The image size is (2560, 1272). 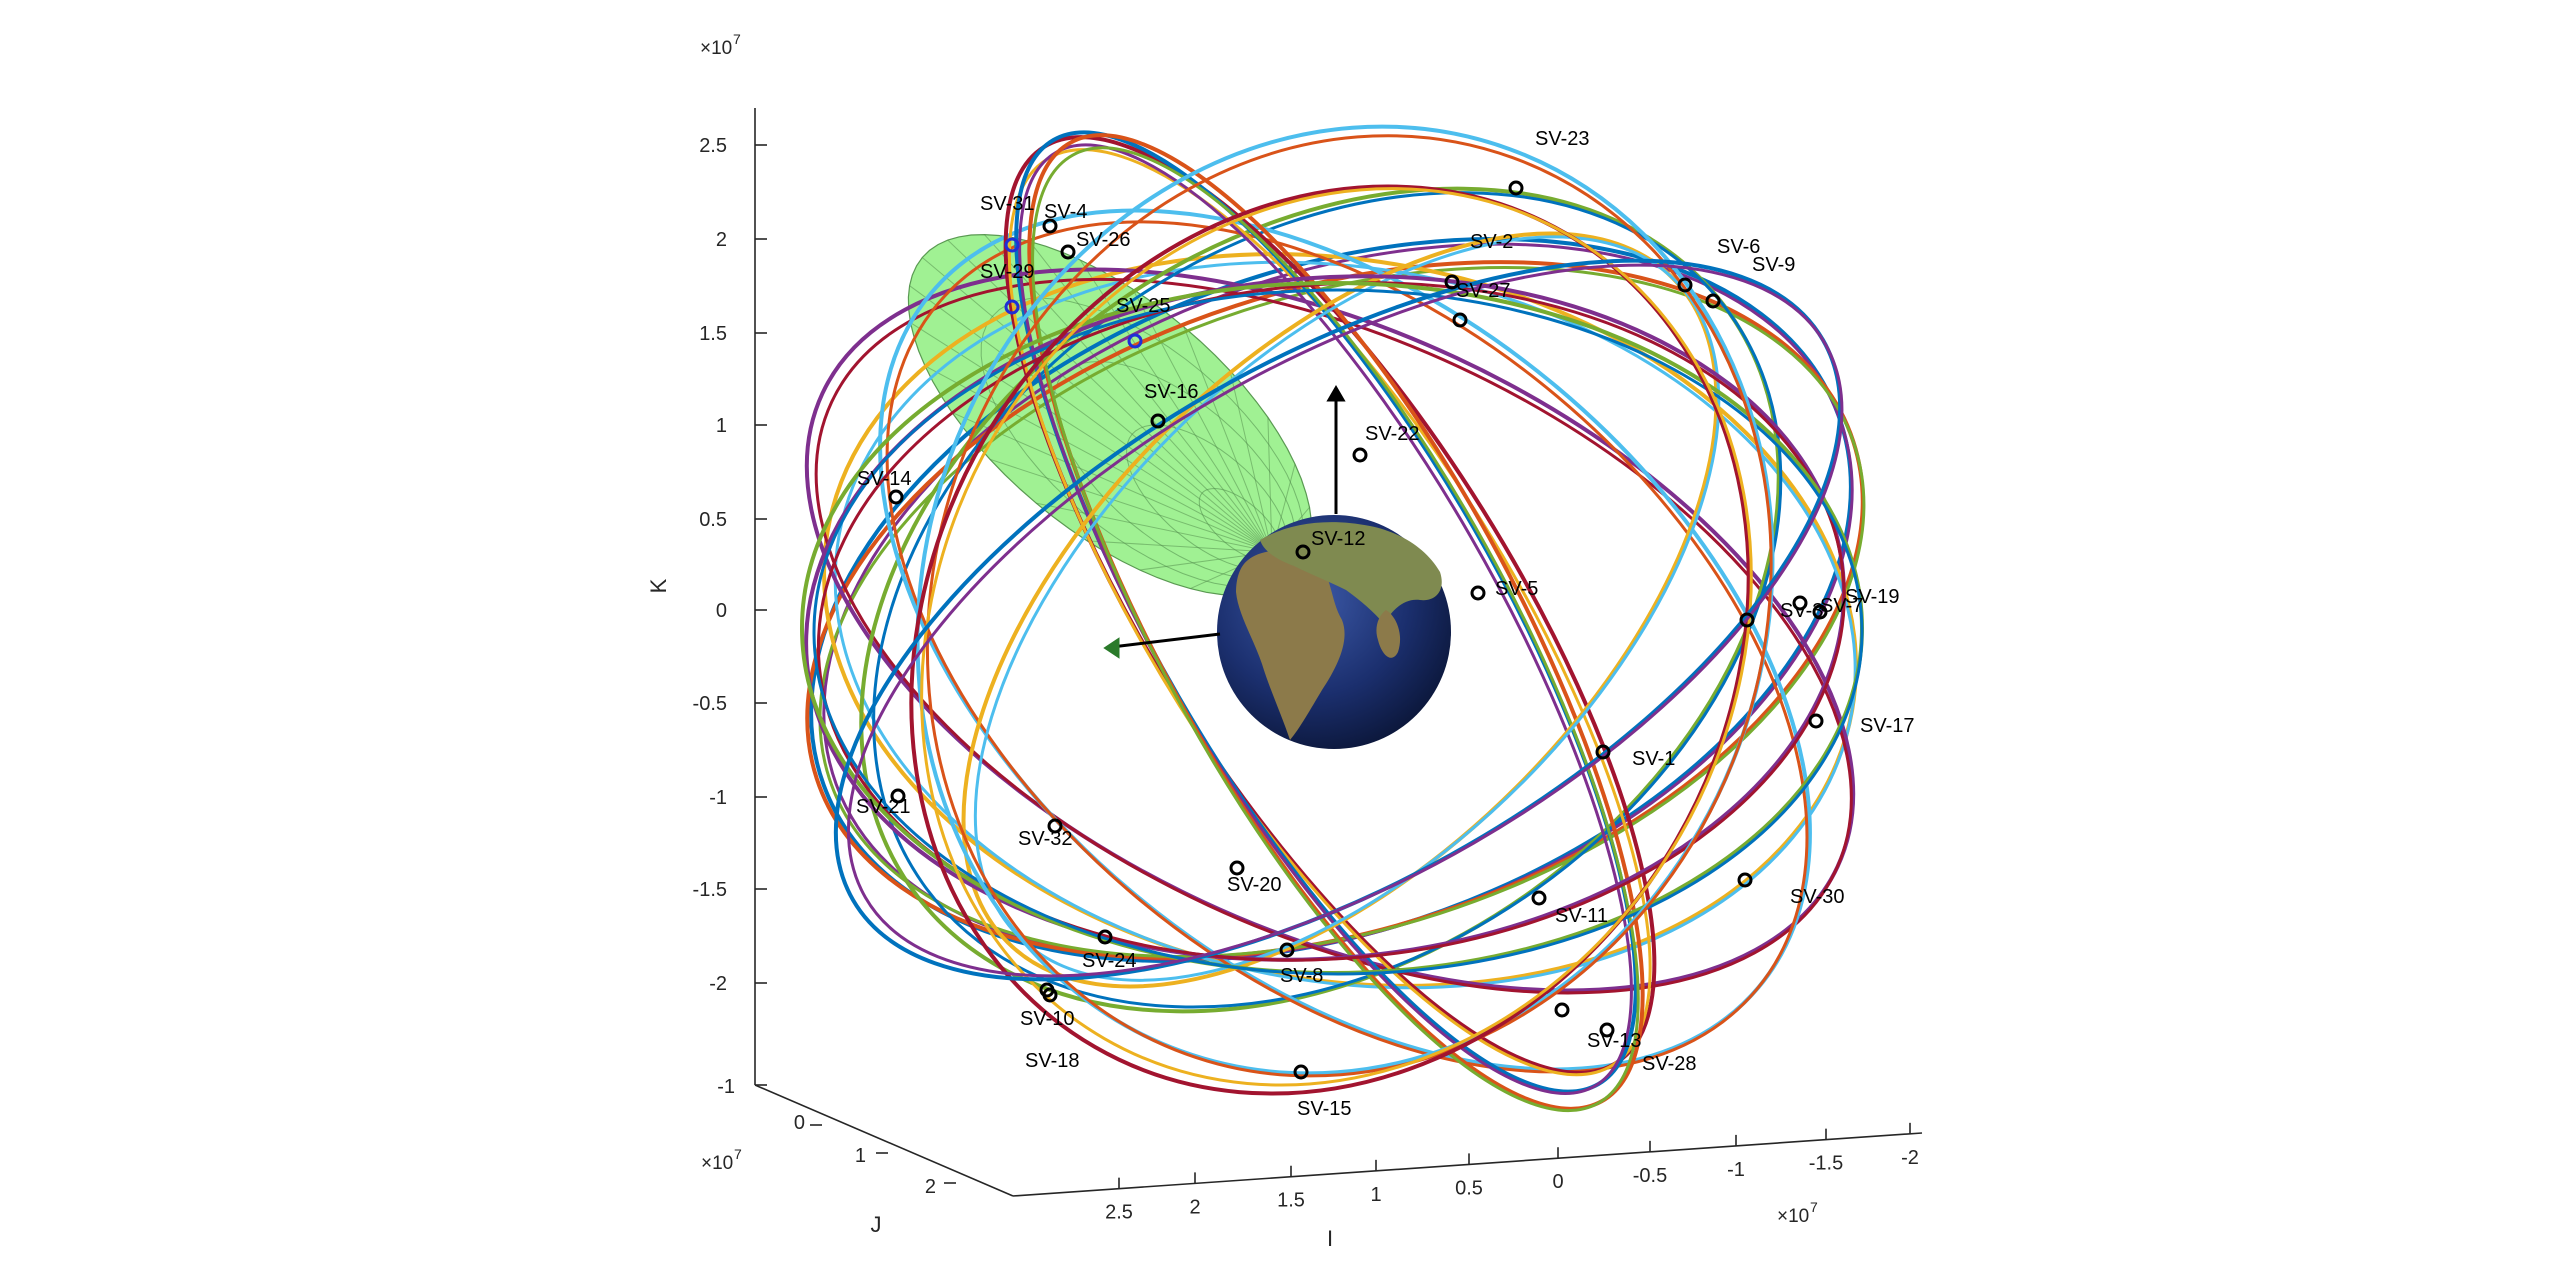 What do you see at coordinates (1103, 240) in the screenshot?
I see `satellite-label: SV-26` at bounding box center [1103, 240].